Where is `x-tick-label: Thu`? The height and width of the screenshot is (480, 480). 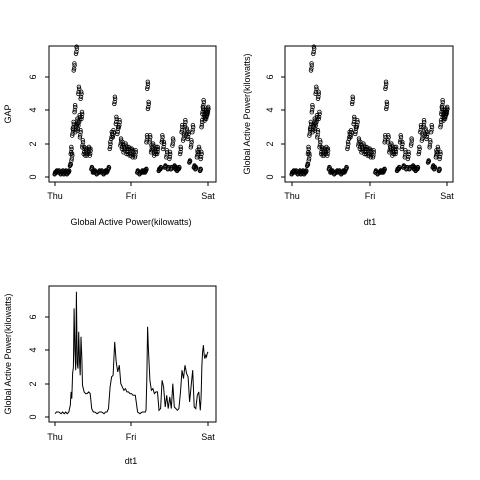 x-tick-label: Thu is located at coordinates (292, 196).